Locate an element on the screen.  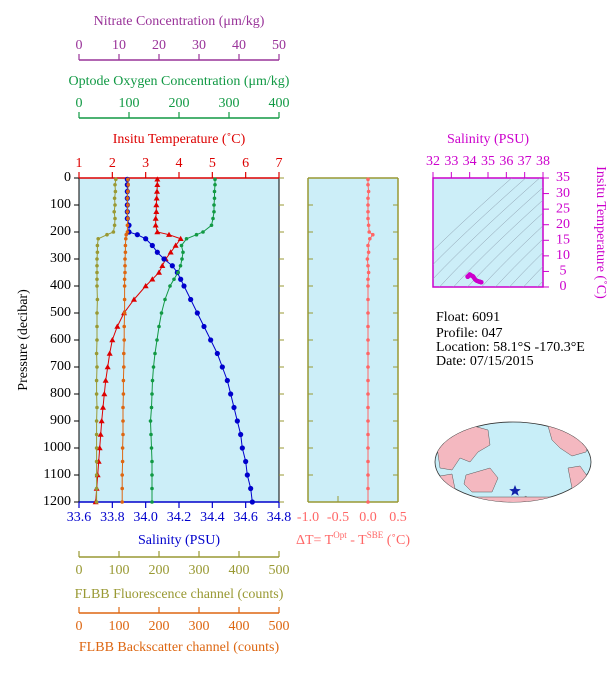
x-tick-label: 50 is located at coordinates (279, 45).